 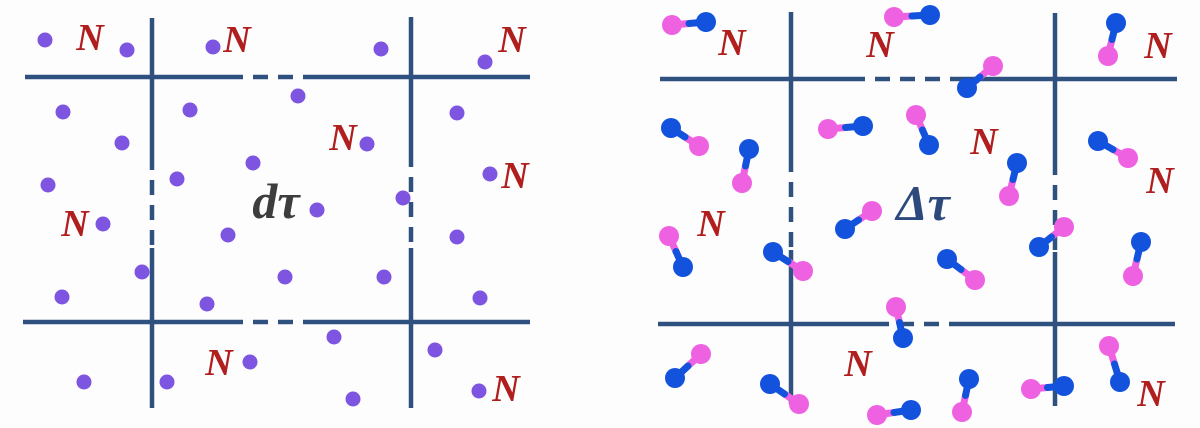 I want to click on time-step-label: dτ, so click(x=276, y=201).